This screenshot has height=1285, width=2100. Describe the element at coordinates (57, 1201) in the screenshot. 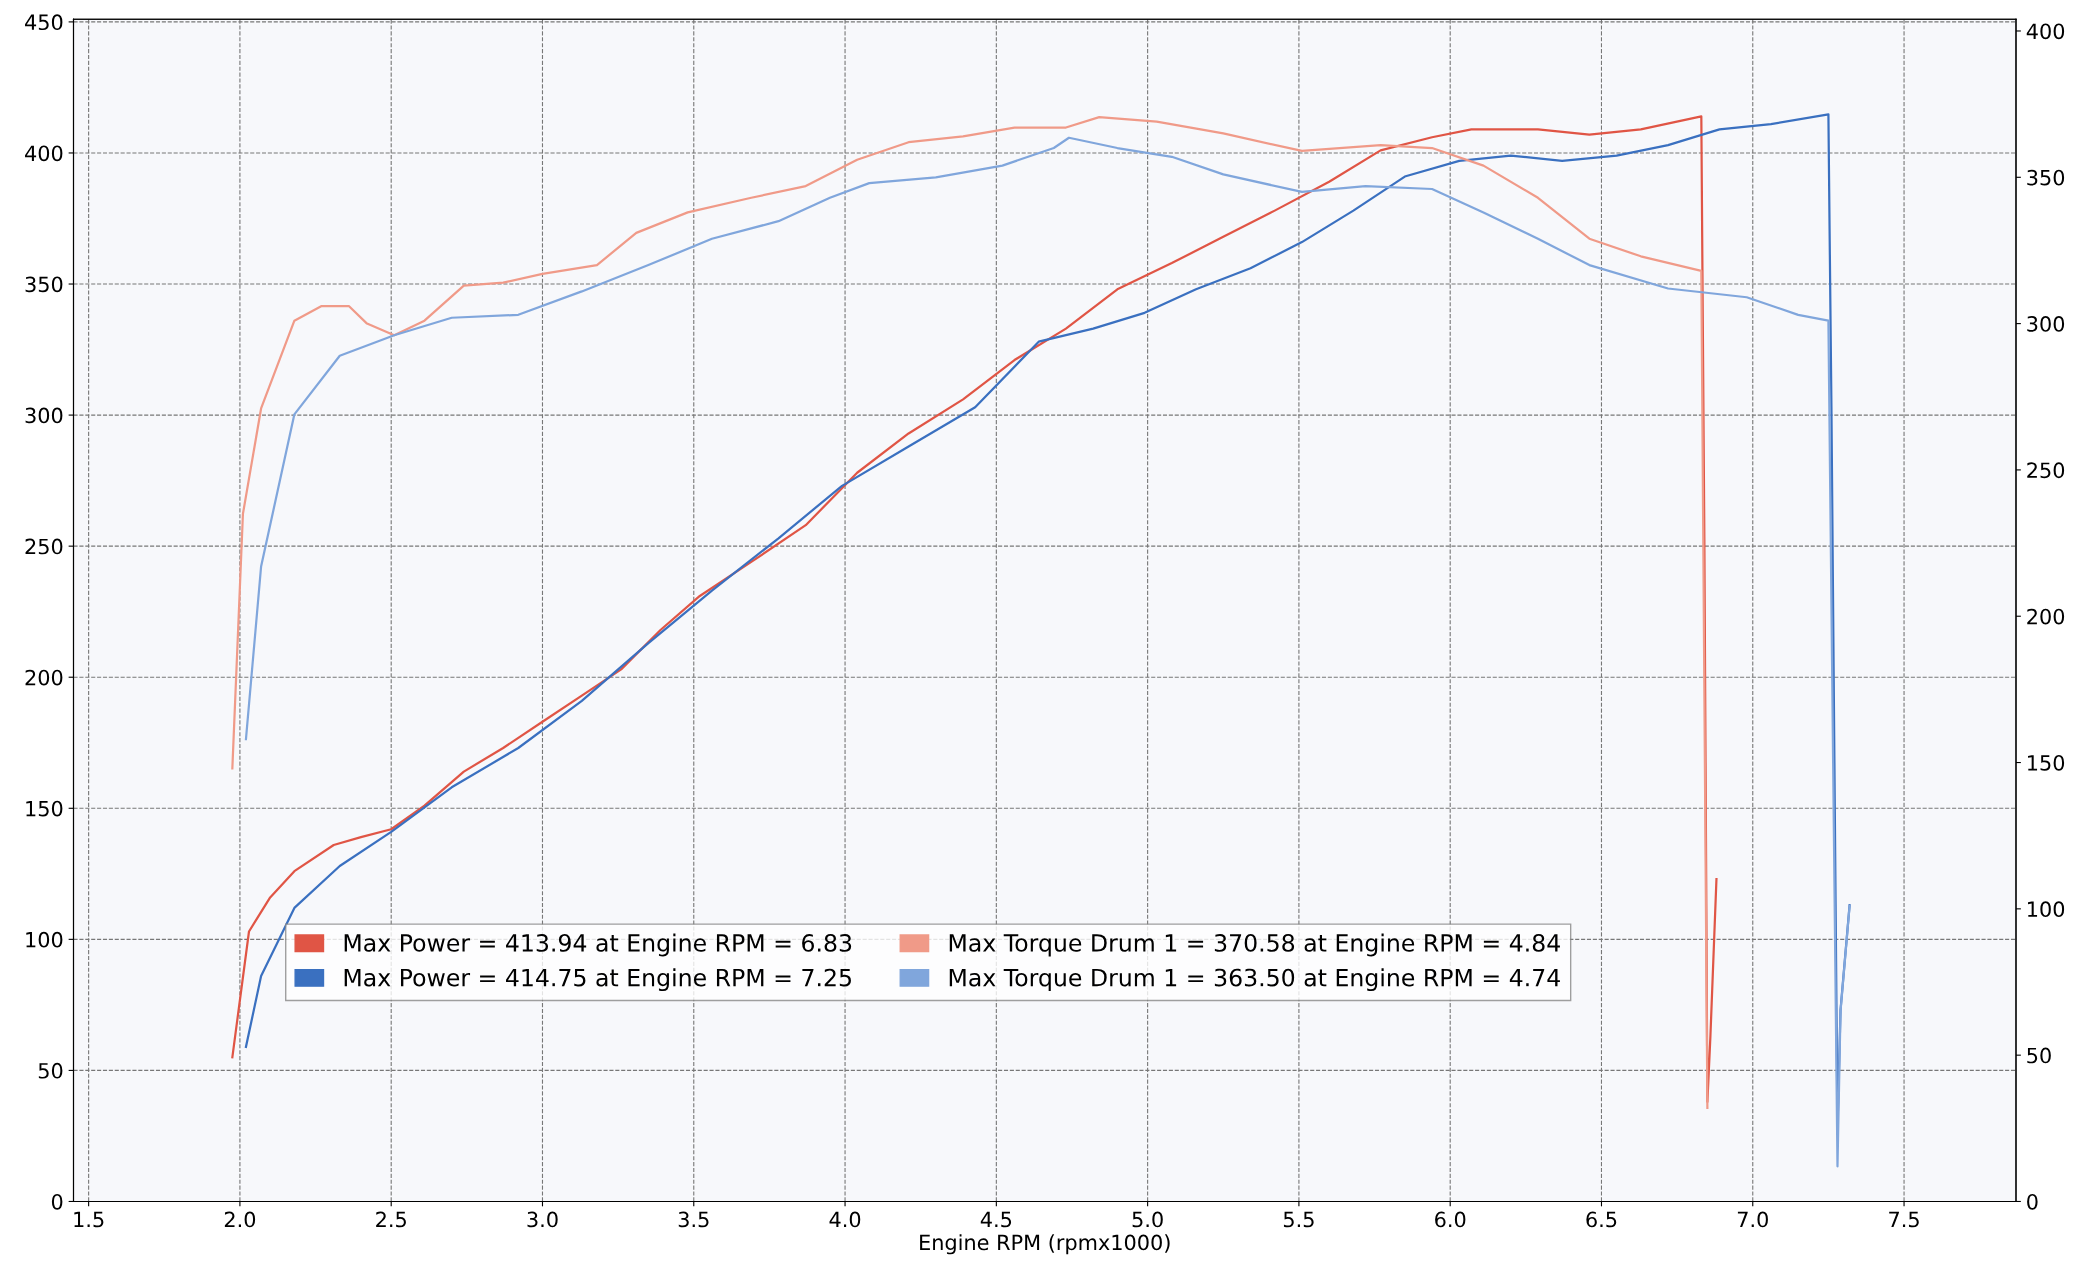

I see `y-tick-label: 0` at that location.